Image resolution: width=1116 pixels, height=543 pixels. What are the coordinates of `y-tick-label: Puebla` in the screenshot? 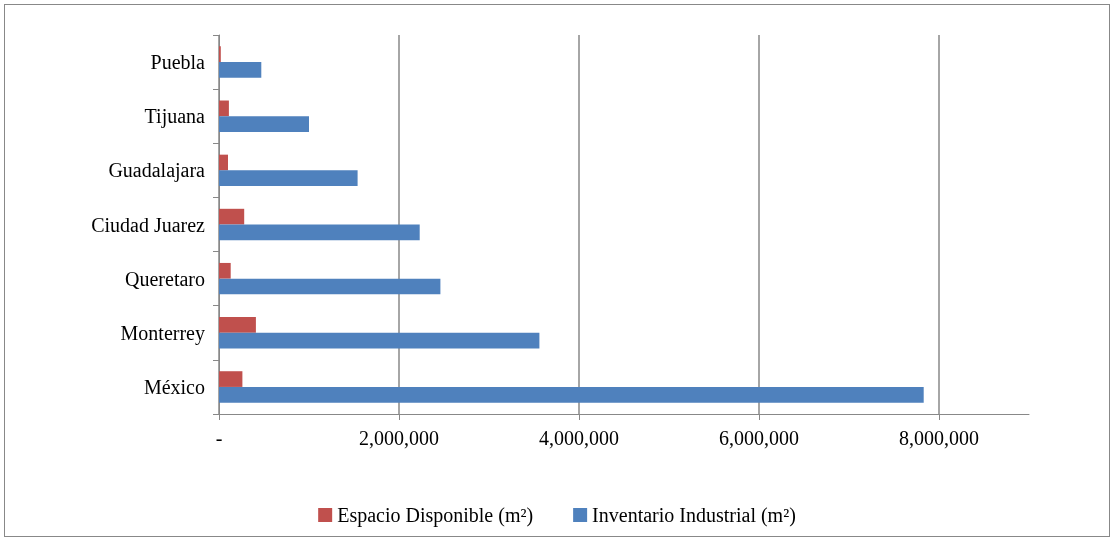 It's located at (178, 62).